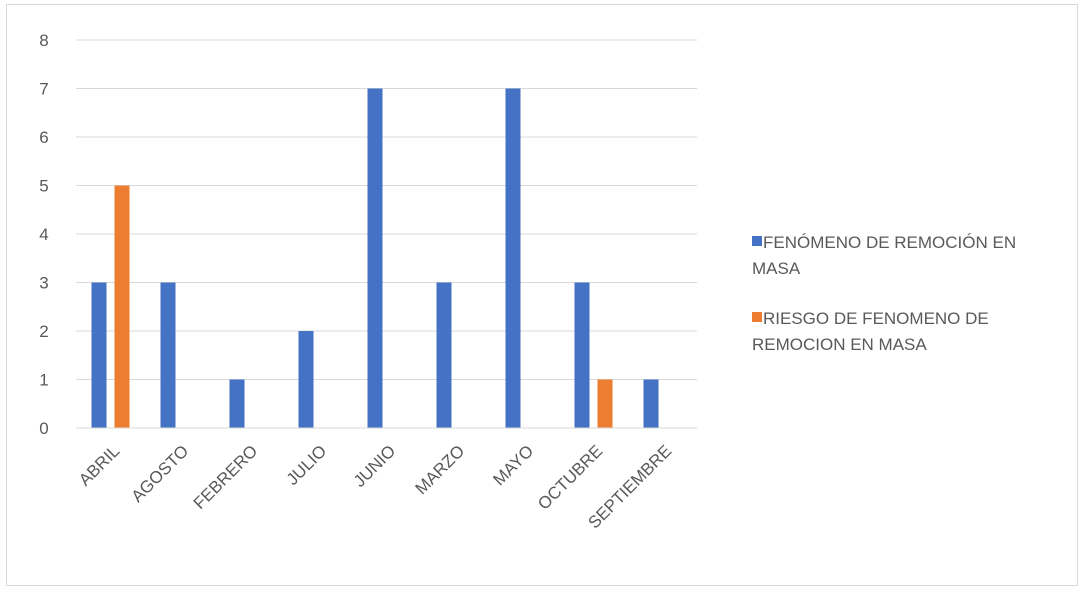 The height and width of the screenshot is (590, 1086). Describe the element at coordinates (651, 403) in the screenshot. I see `bar-fenomeno-septiembre` at that location.